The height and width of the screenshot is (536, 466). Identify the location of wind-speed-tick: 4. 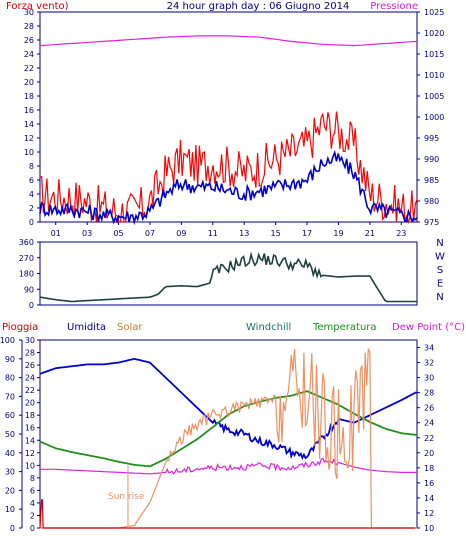
(31, 194).